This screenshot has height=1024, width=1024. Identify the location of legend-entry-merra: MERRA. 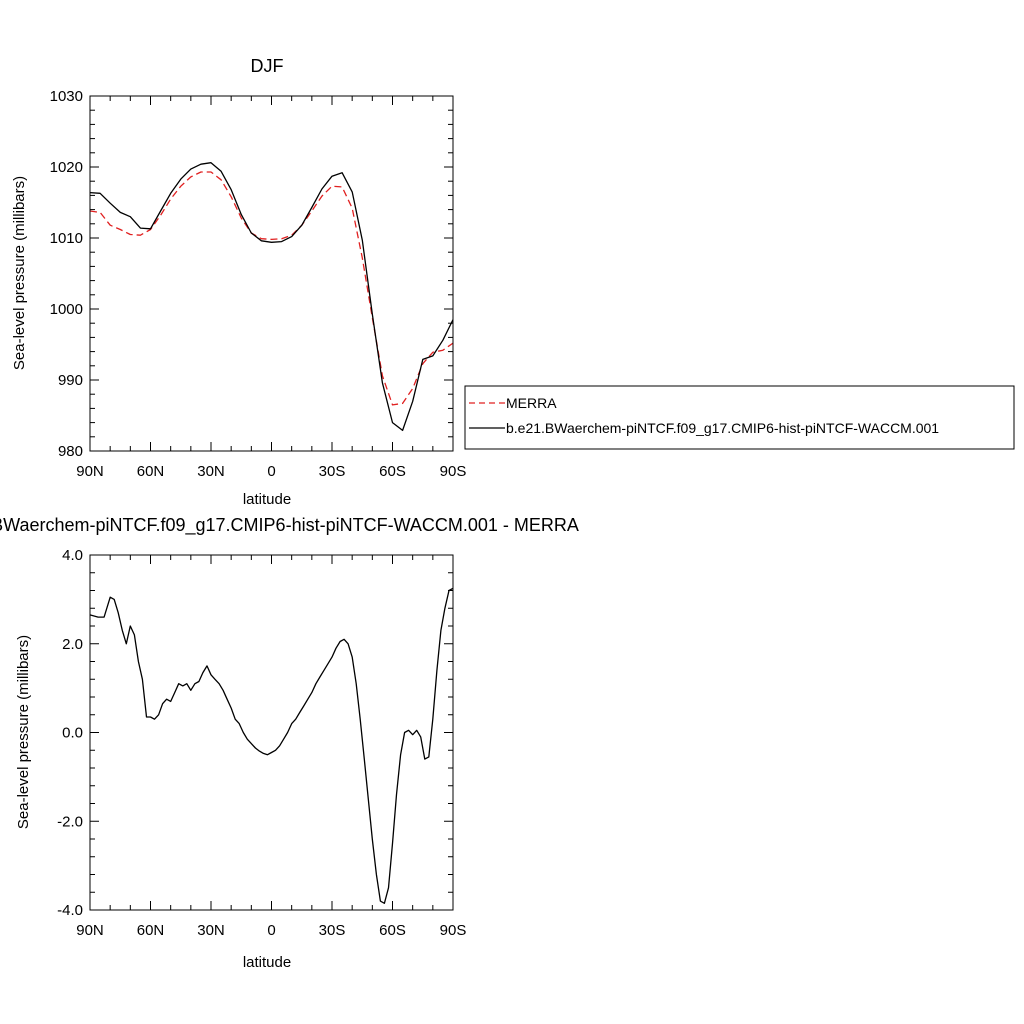
(531, 403).